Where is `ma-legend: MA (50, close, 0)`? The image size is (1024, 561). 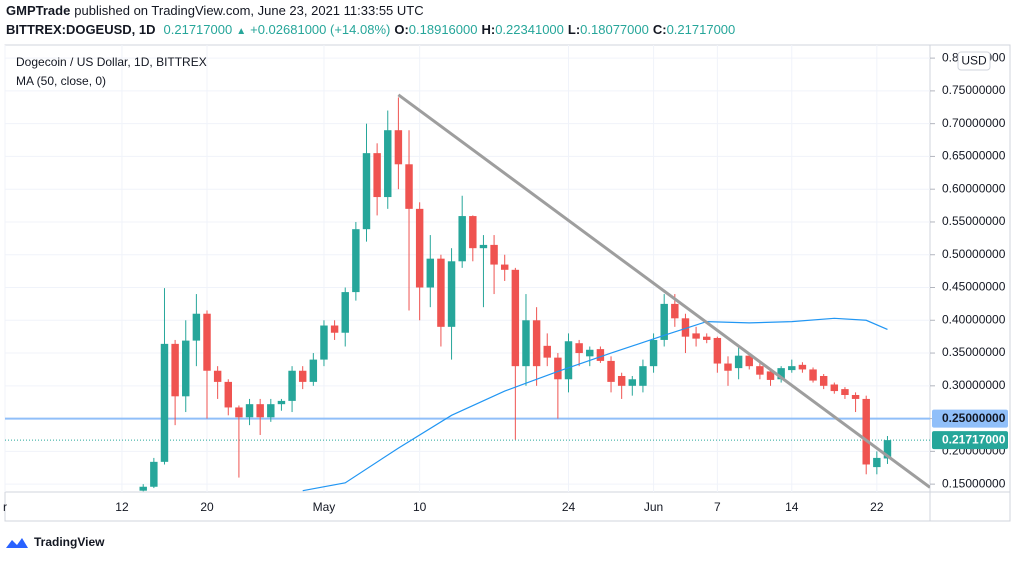
ma-legend: MA (50, close, 0) is located at coordinates (61, 81).